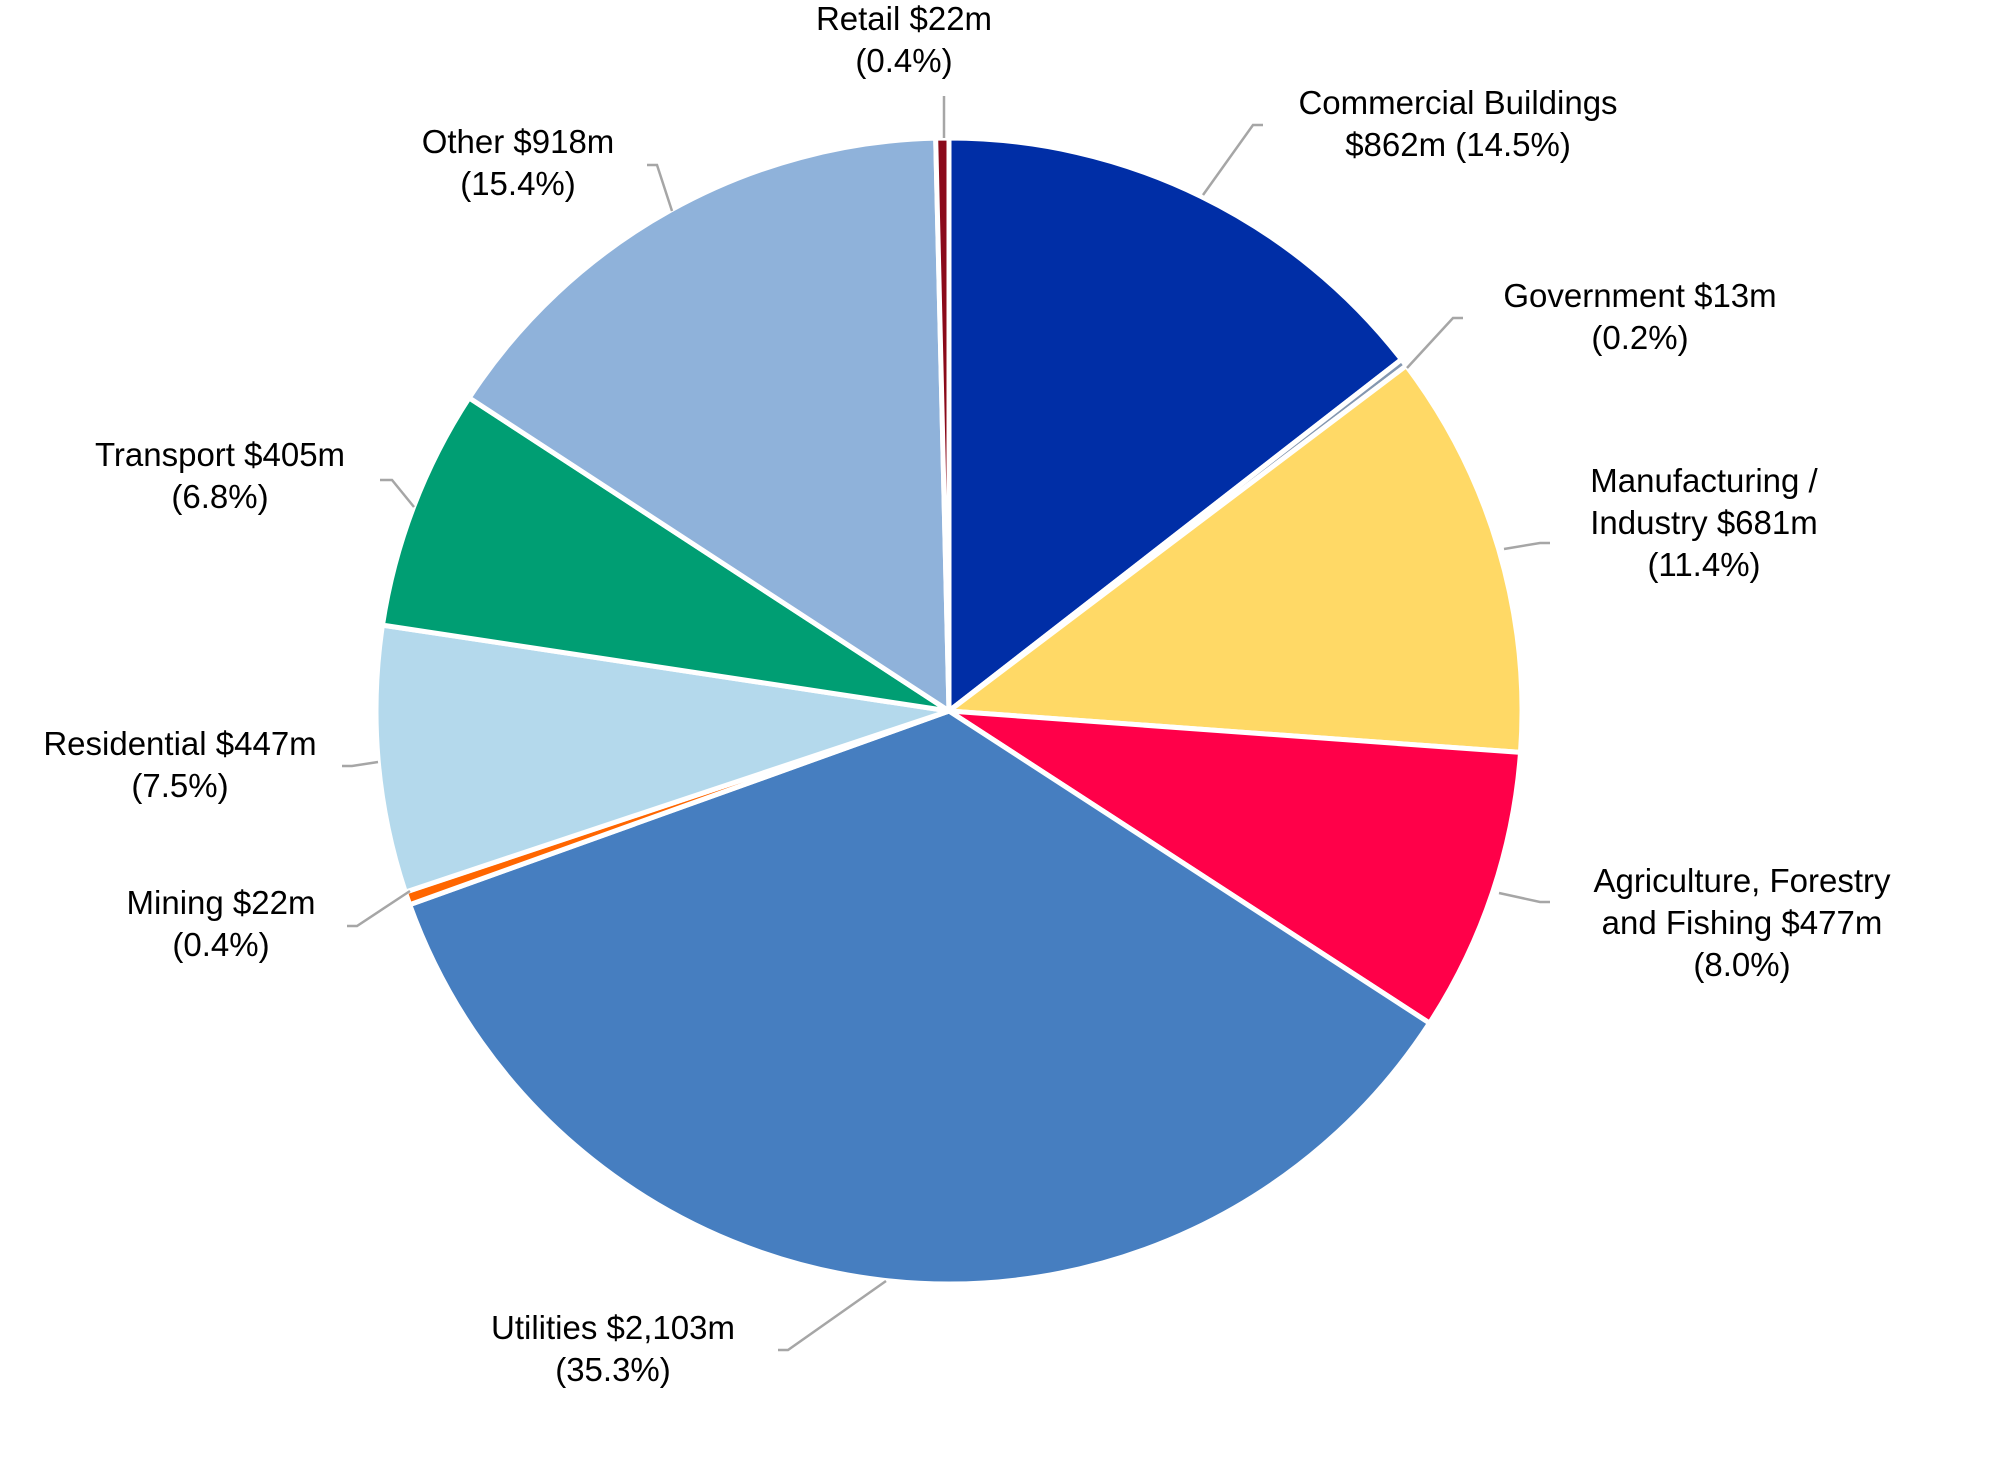 This screenshot has height=1480, width=2008. I want to click on data-label-line: Commercial Buildings, so click(1457, 102).